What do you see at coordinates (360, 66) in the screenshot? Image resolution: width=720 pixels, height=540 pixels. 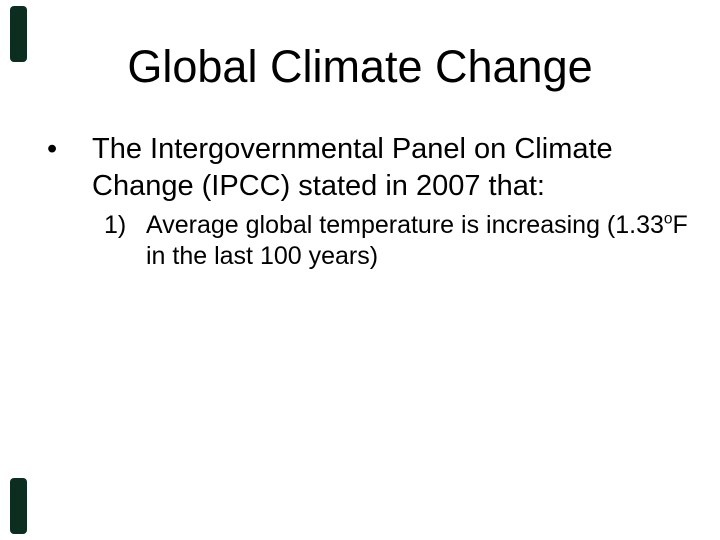 I see `slide-title: Global Climate Change` at bounding box center [360, 66].